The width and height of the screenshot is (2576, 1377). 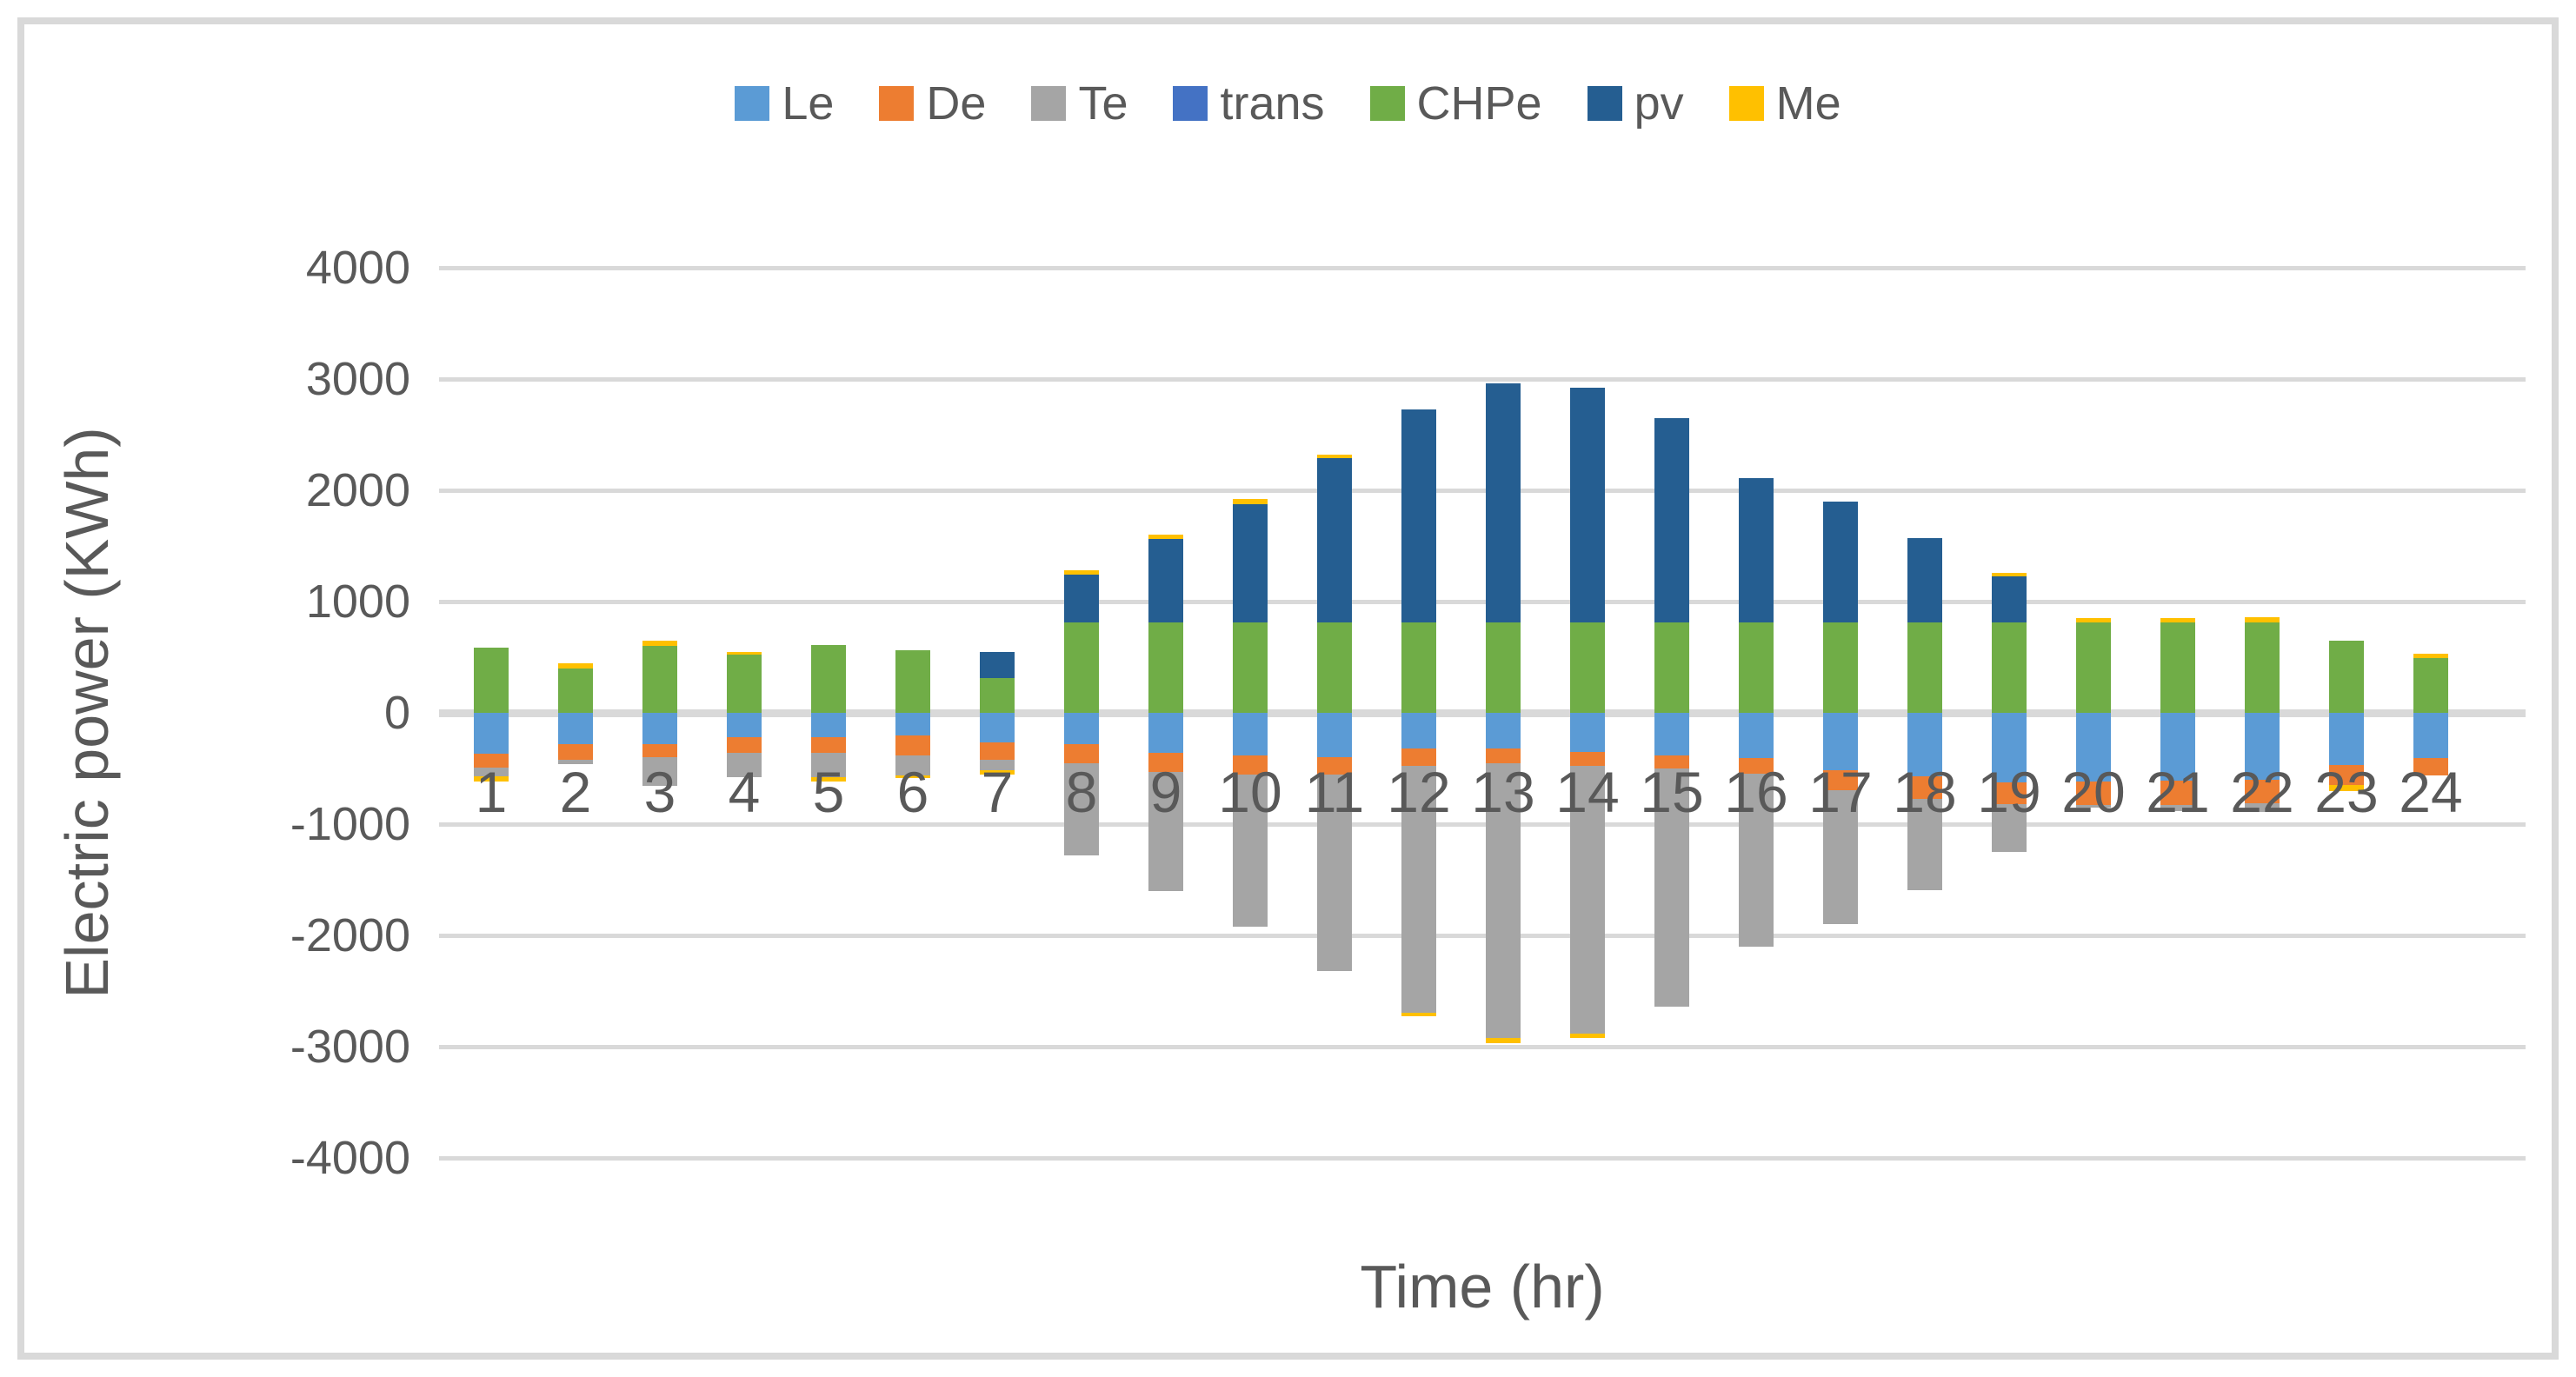 I want to click on legend-item-Le: Le, so click(x=784, y=103).